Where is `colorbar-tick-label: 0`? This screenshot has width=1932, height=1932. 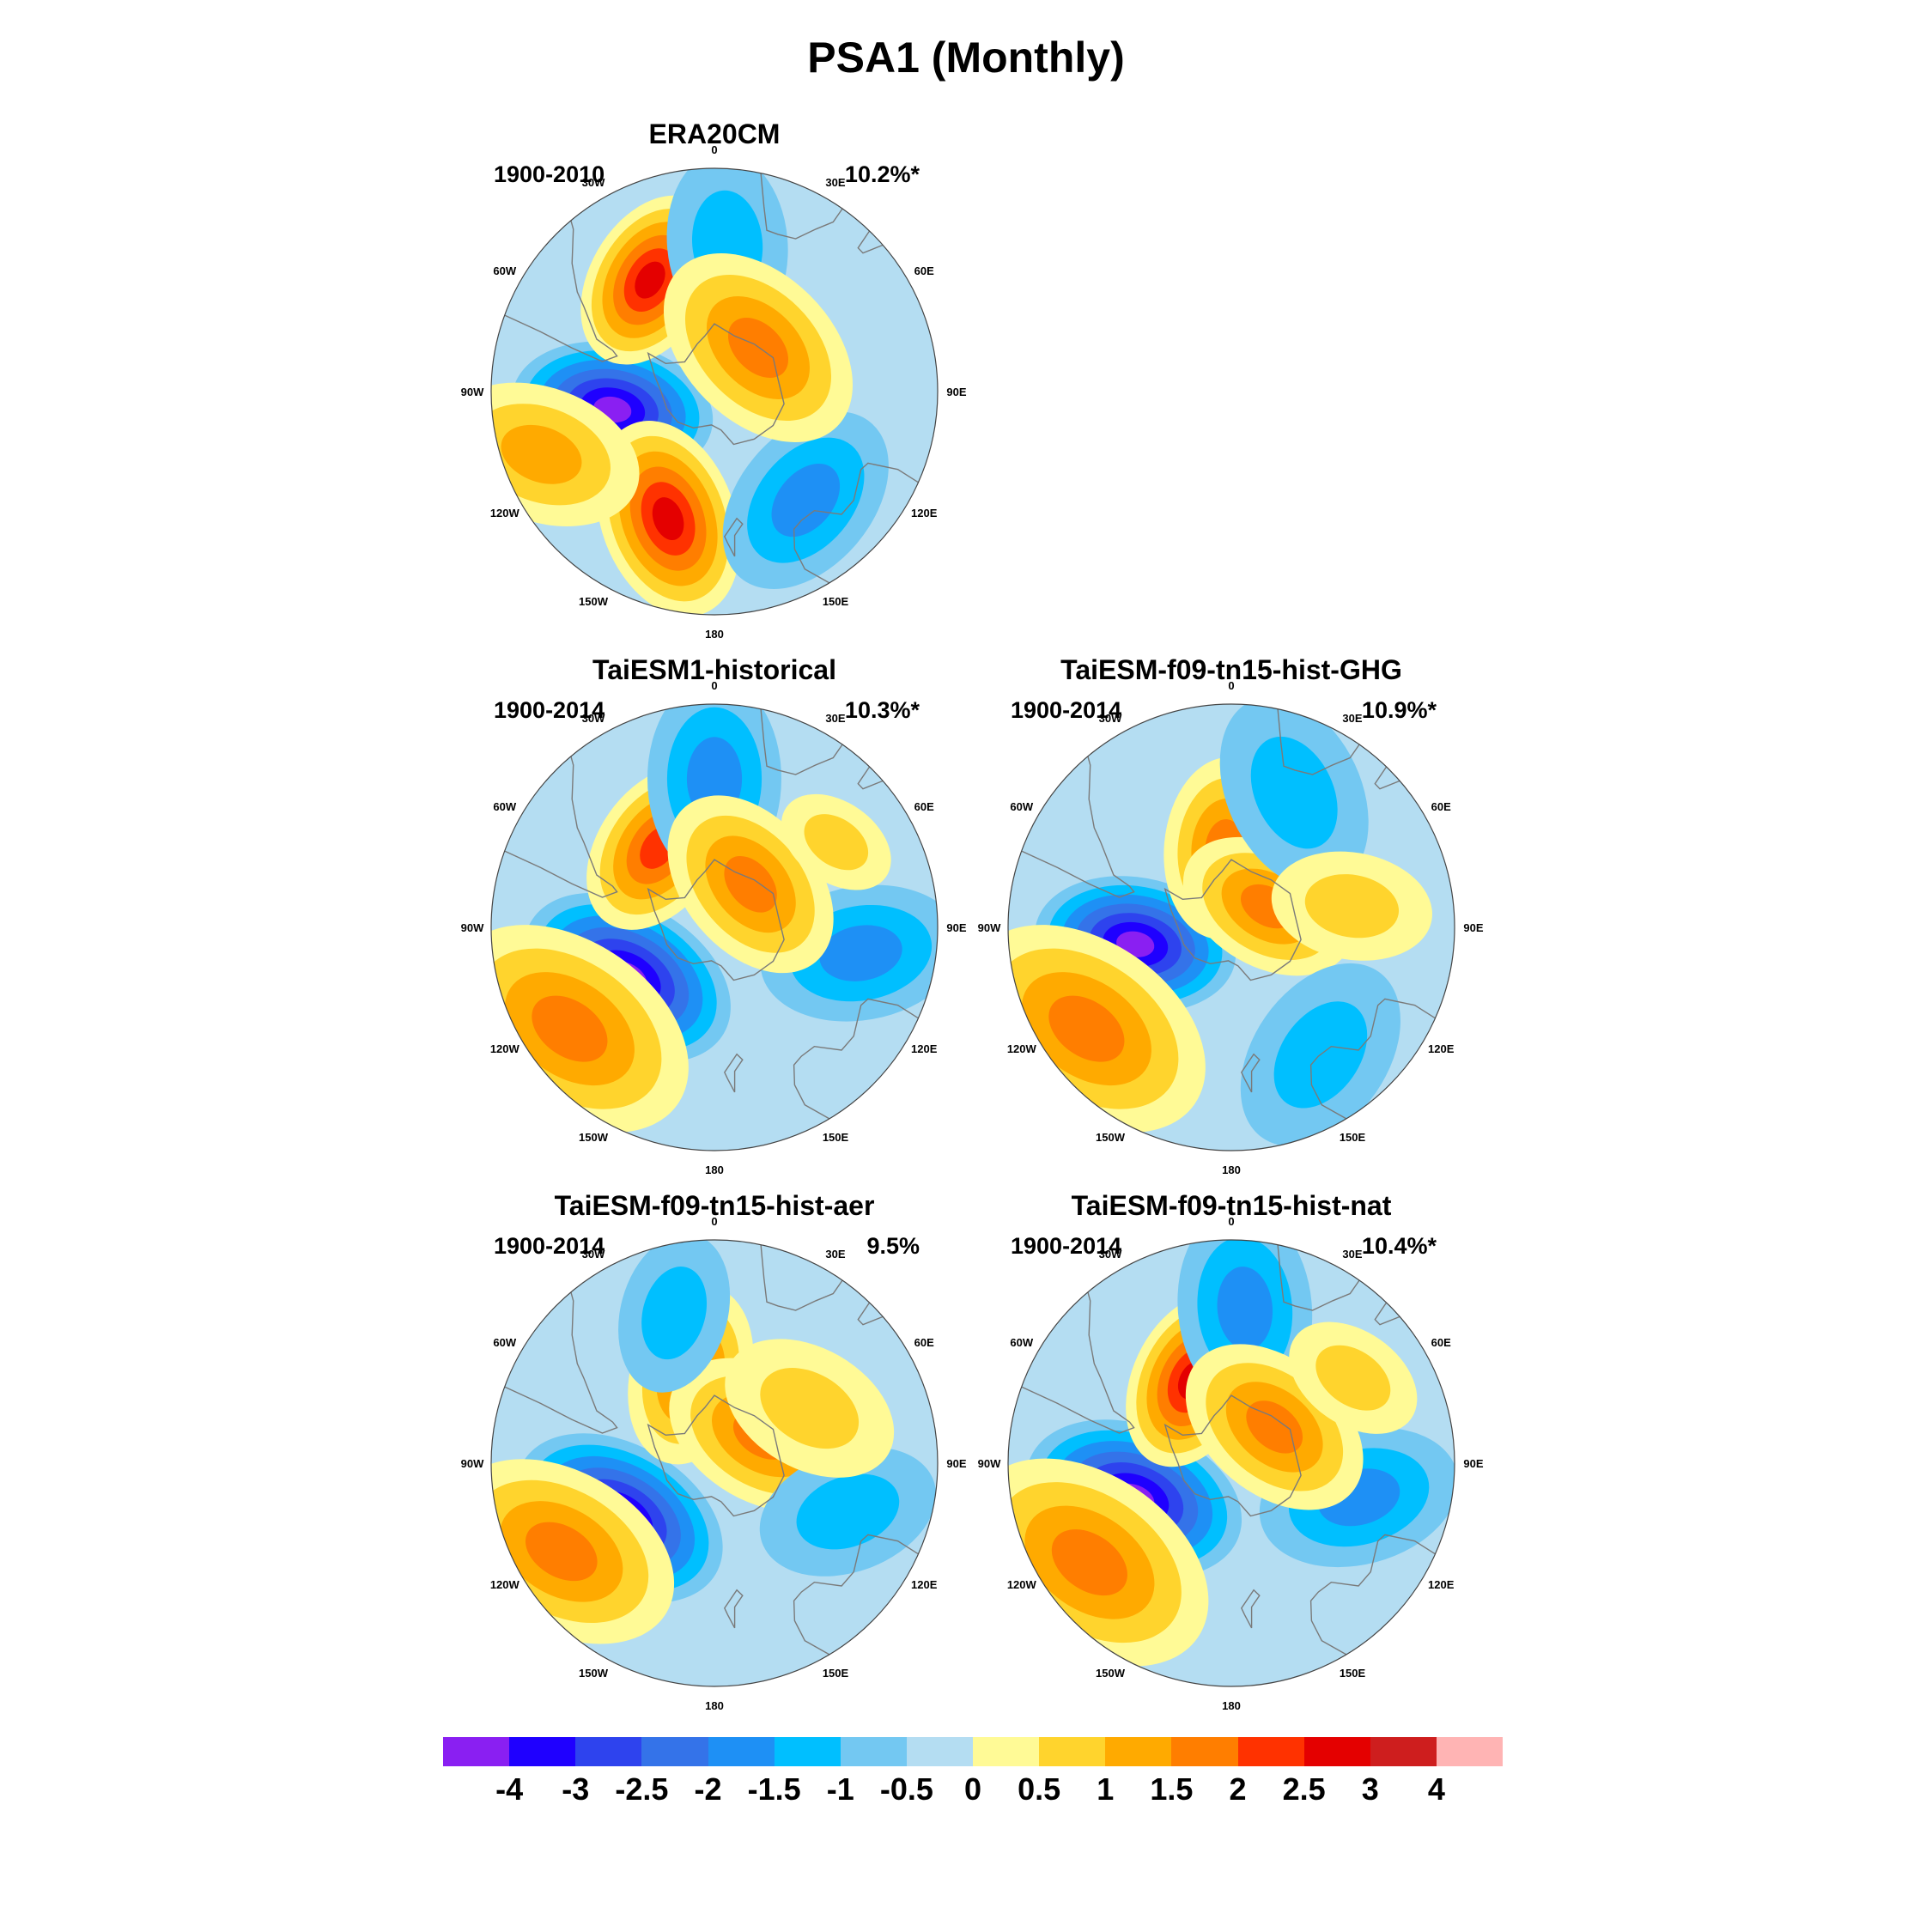 colorbar-tick-label: 0 is located at coordinates (973, 1789).